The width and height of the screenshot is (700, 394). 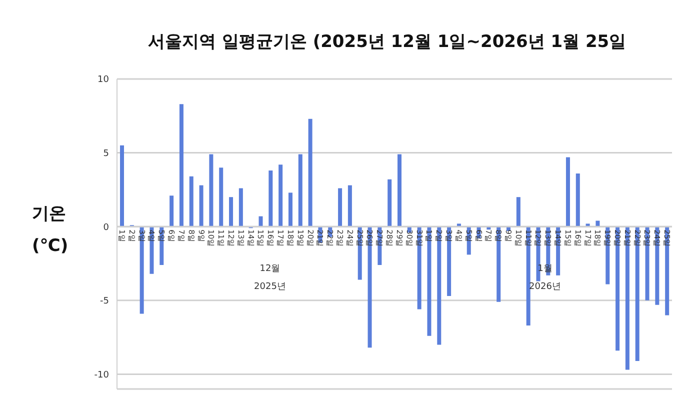 I want to click on annotation: 12월, so click(x=270, y=269).